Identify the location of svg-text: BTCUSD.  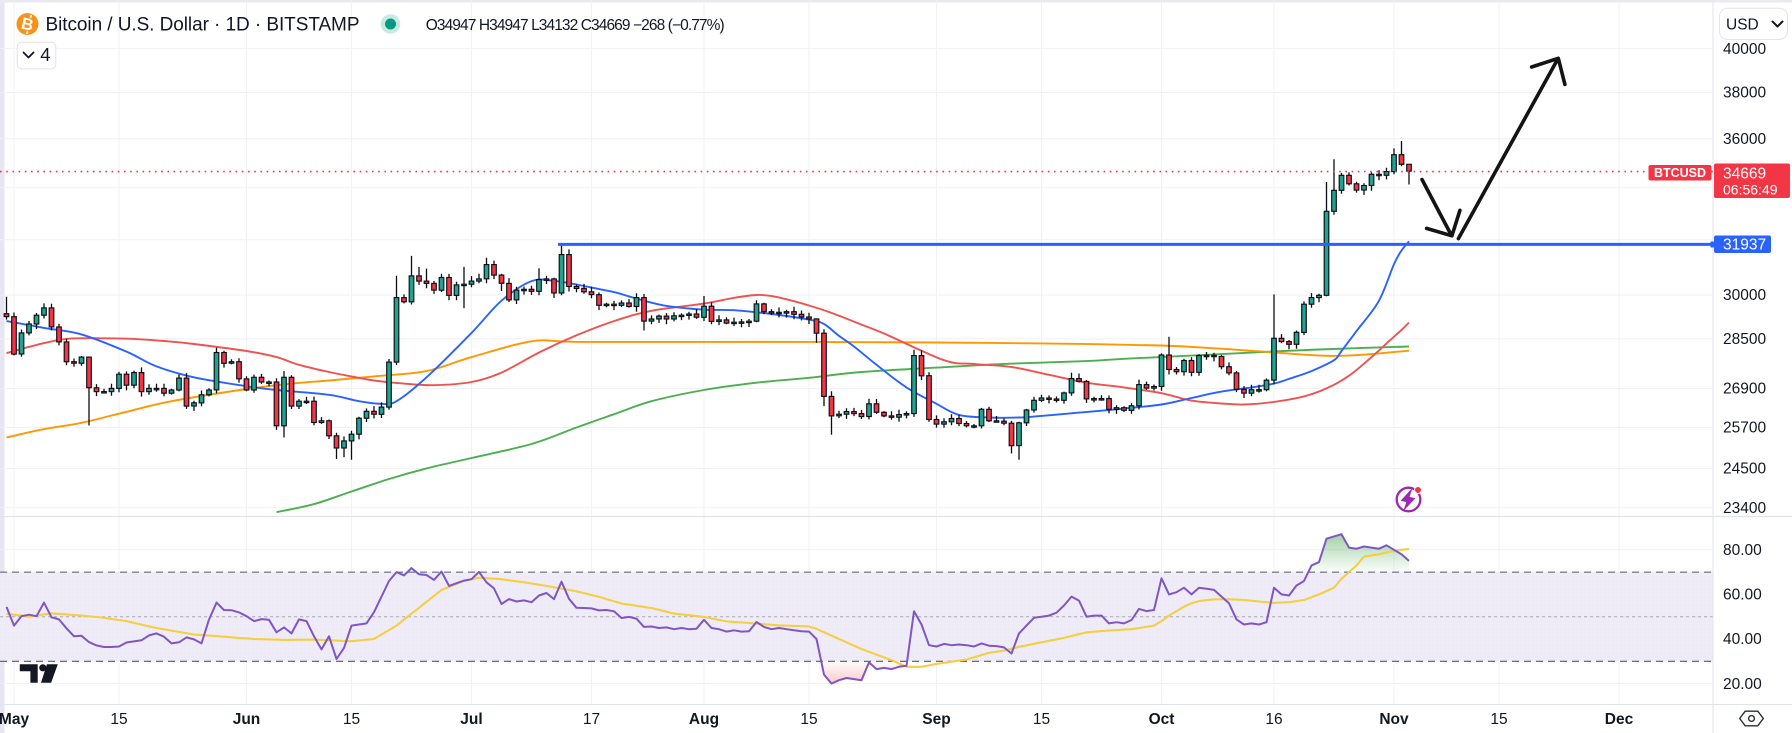
(1680, 173).